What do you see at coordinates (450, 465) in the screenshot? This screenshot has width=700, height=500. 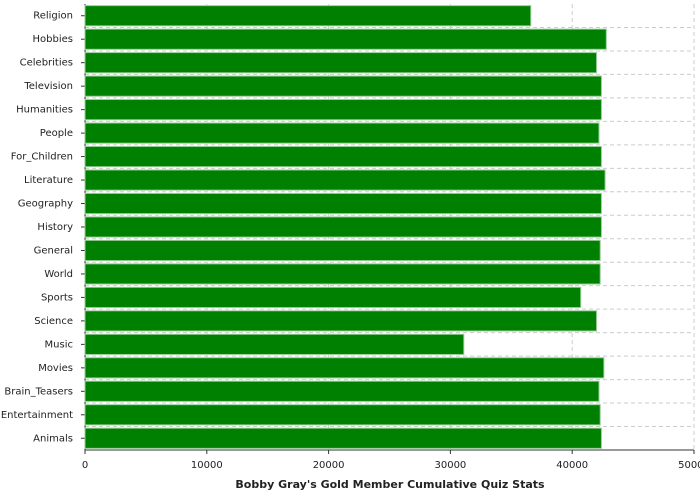 I see `x-tick-label: 30000` at bounding box center [450, 465].